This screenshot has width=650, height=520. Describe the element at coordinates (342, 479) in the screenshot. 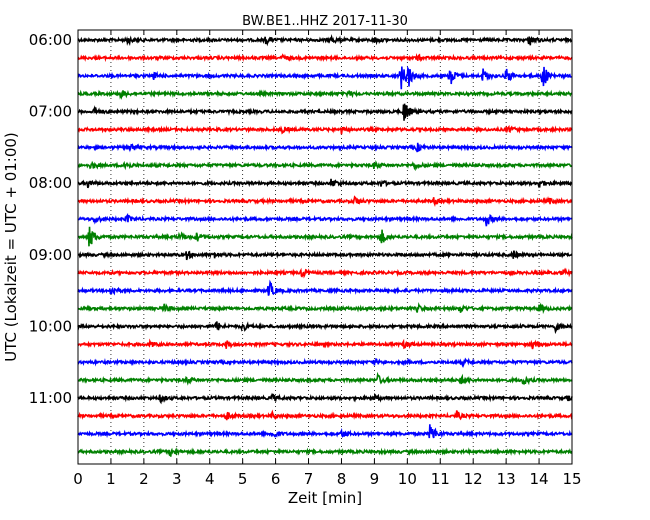

I see `x-tick-label: 8` at that location.